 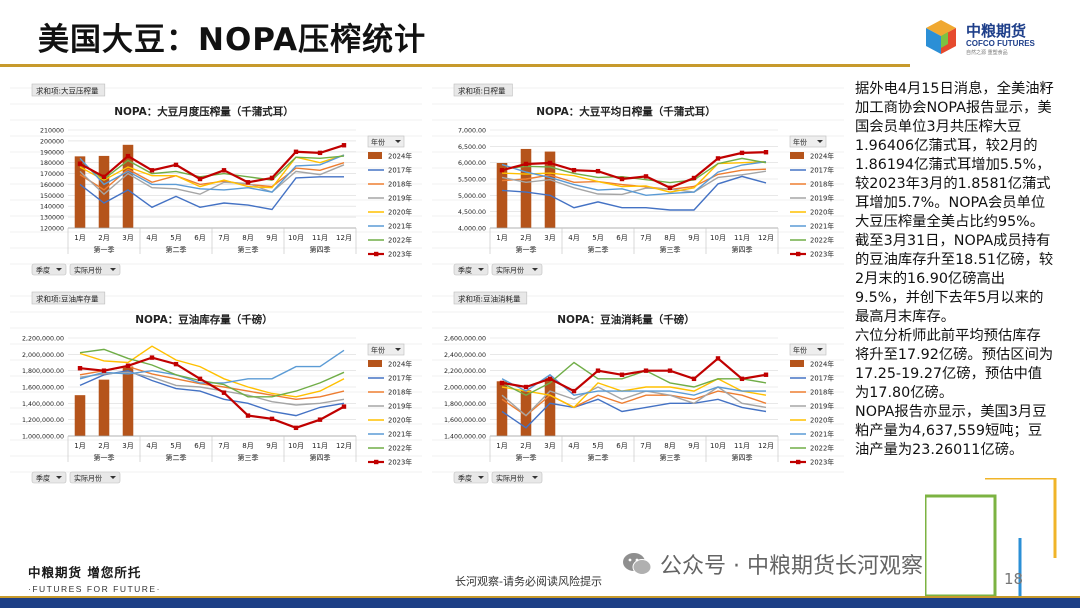 I want to click on y-tick-label: 190000, so click(x=52, y=152).